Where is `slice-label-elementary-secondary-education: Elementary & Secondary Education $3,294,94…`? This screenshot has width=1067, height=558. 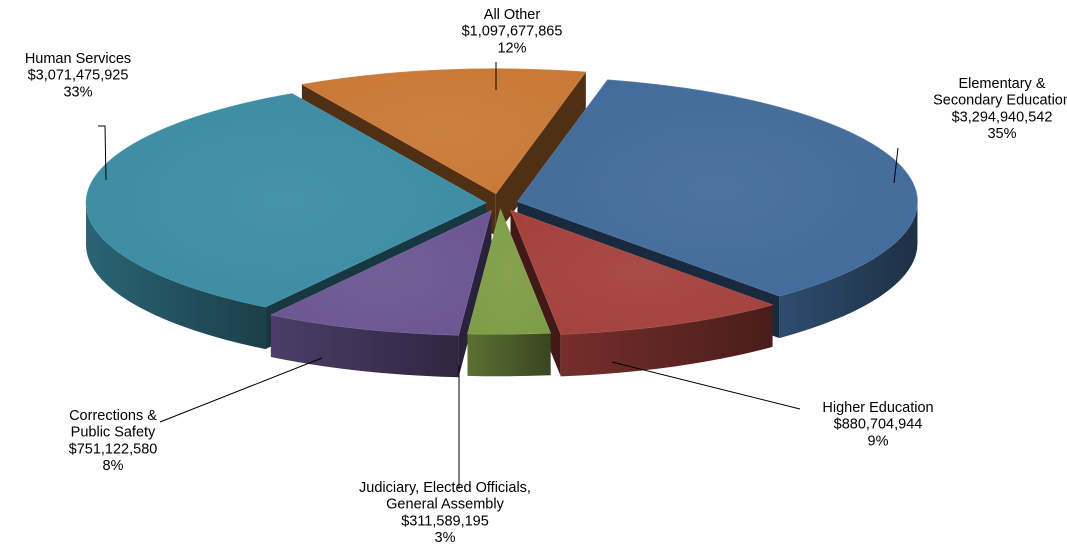 slice-label-elementary-secondary-education: Elementary & Secondary Education $3,294,94… is located at coordinates (1000, 109).